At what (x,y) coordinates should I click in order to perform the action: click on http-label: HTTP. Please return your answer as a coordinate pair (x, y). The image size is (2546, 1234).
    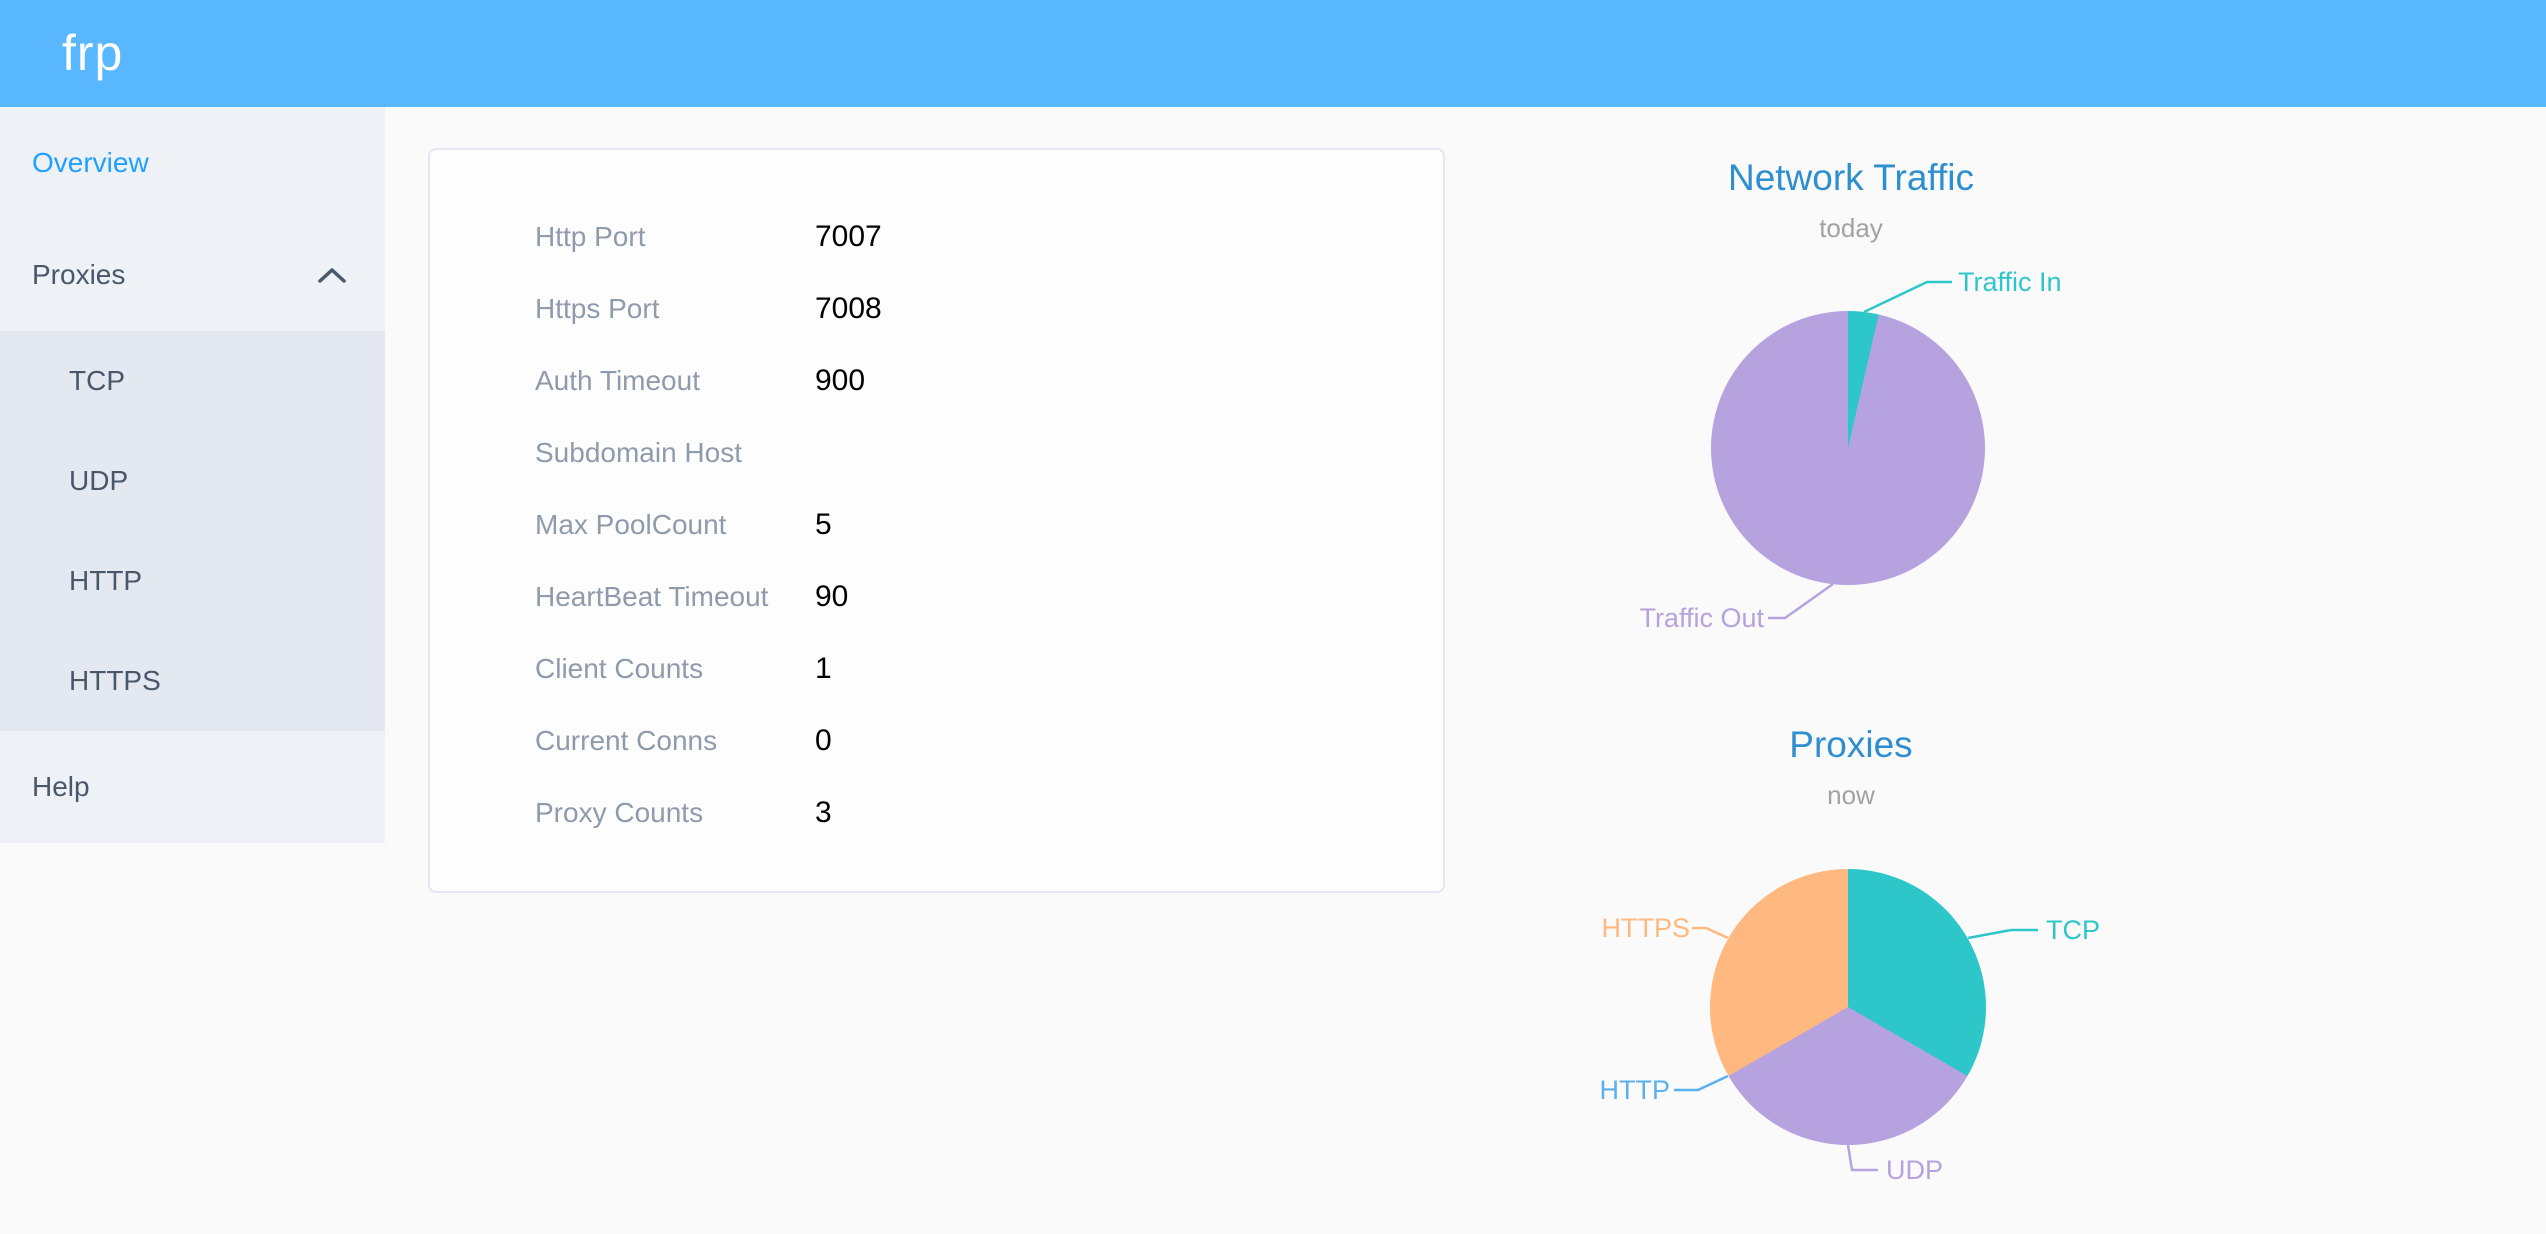
    Looking at the image, I should click on (1635, 1090).